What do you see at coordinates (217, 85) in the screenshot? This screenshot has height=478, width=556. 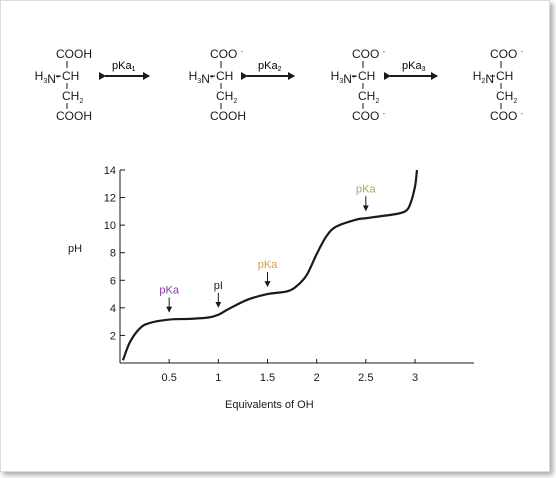 I see `species-2: COO - H3N+ CH CH2 COOH` at bounding box center [217, 85].